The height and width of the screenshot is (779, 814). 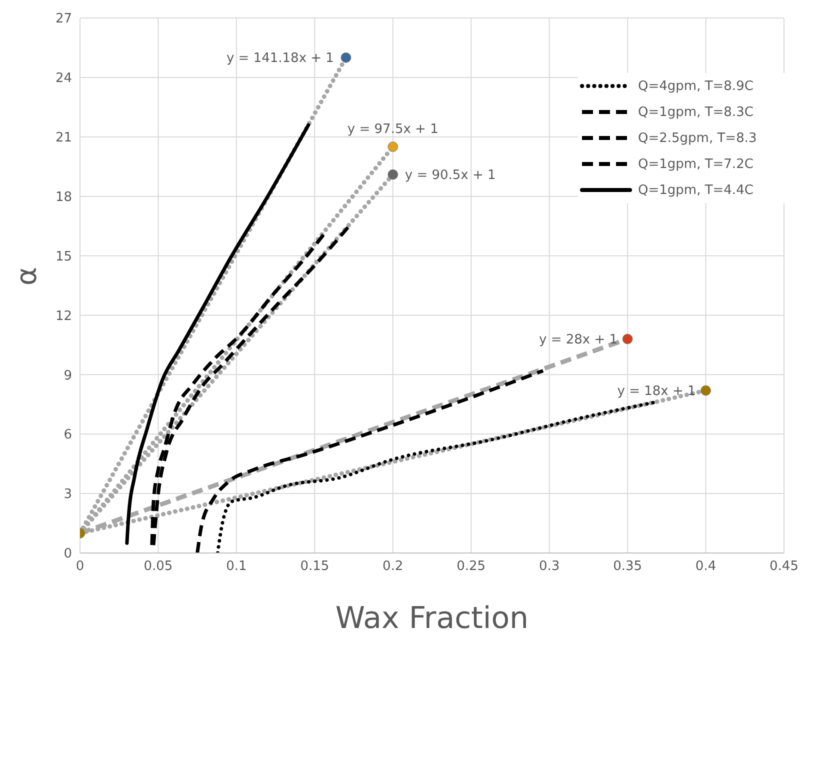 What do you see at coordinates (696, 190) in the screenshot?
I see `legend-label: Q=1gpm, T=4.4C` at bounding box center [696, 190].